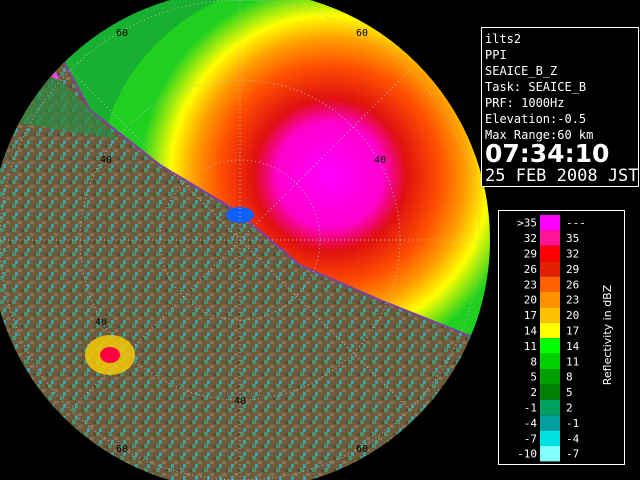 The height and width of the screenshot is (480, 640). I want to click on legend-high: -4, so click(573, 438).